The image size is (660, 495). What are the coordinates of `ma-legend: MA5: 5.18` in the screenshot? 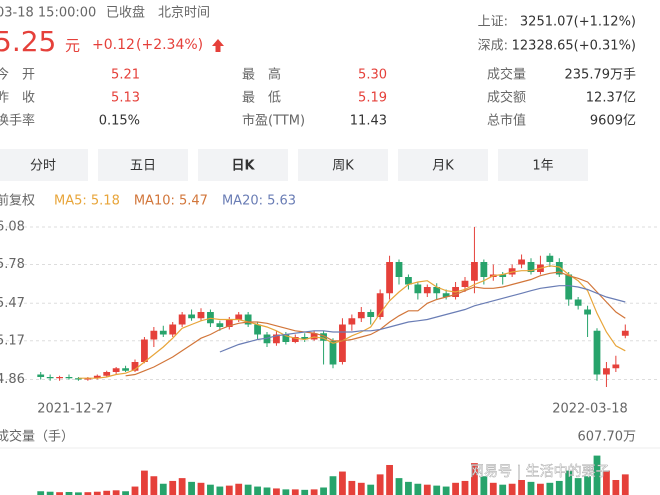 It's located at (87, 201).